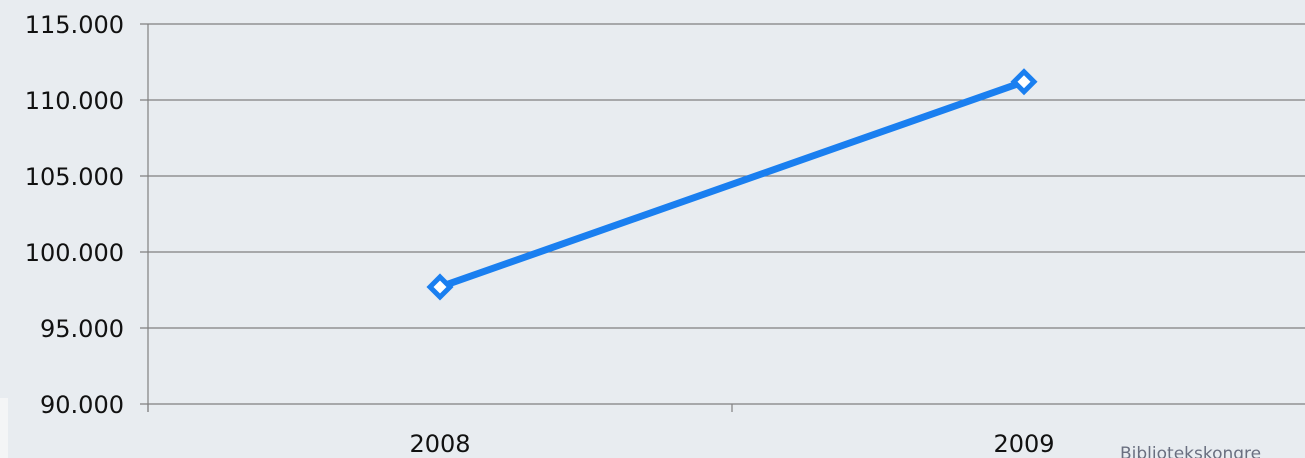  I want to click on footer-caption: Bibliotekskongre, so click(1191, 451).